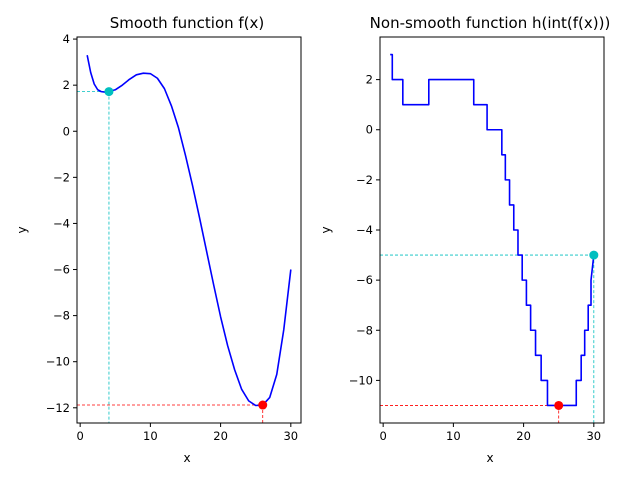 This screenshot has width=640, height=480. I want to click on left-chart-title: Smooth function f(x), so click(187, 23).